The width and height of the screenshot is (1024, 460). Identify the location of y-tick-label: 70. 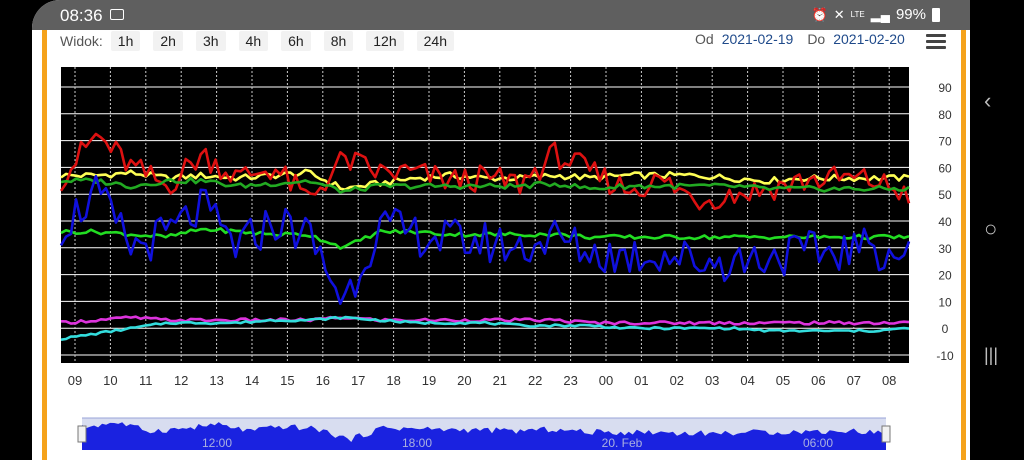
(945, 142).